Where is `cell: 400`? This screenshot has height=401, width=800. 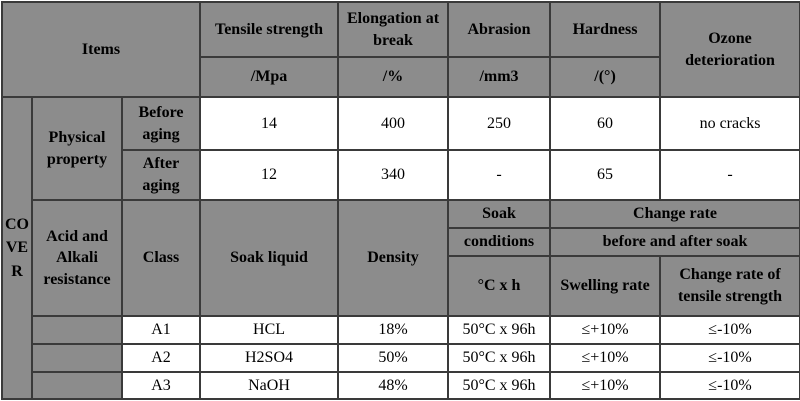
cell: 400 is located at coordinates (393, 123).